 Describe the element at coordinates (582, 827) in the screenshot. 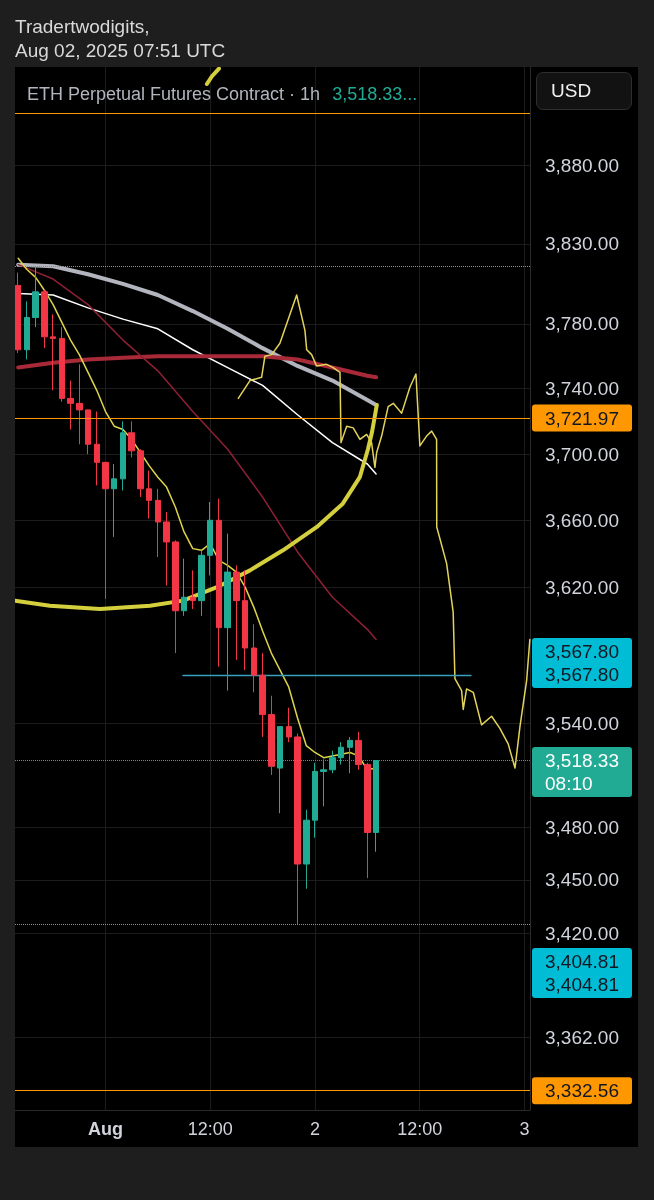

I see `y-tick-label: 3,480.00` at that location.